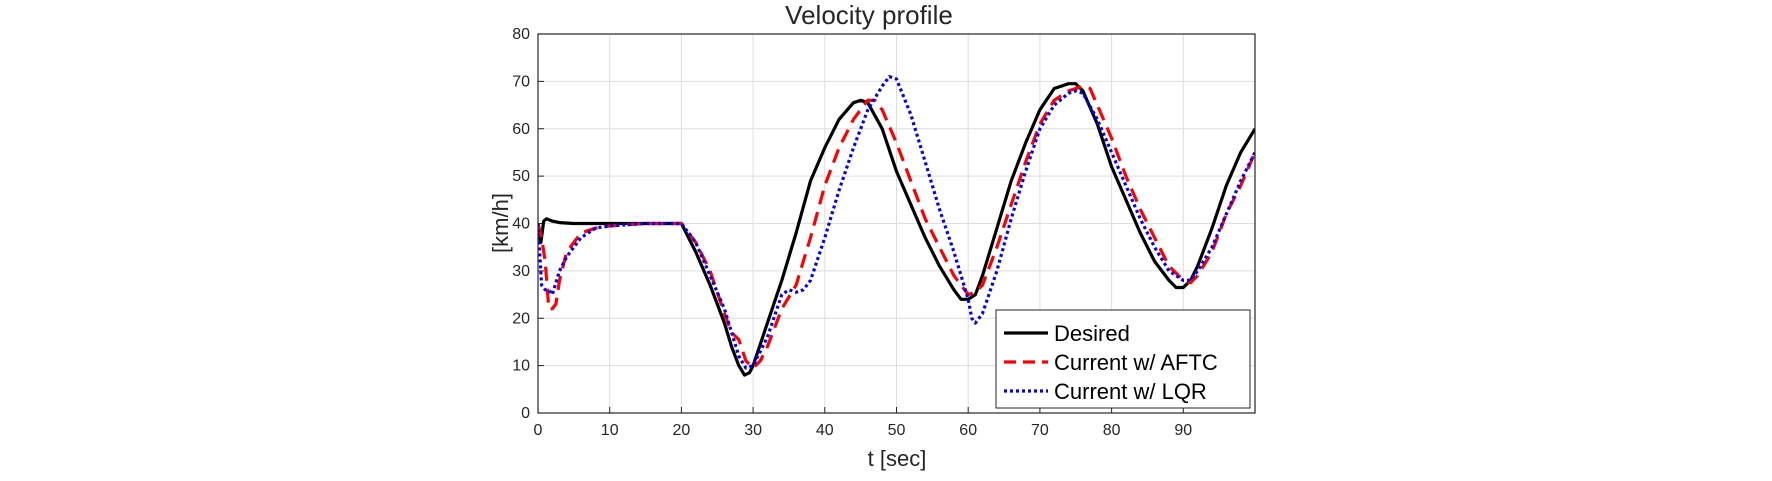 The width and height of the screenshot is (1772, 481). I want to click on x-axis-label: t [sec], so click(897, 458).